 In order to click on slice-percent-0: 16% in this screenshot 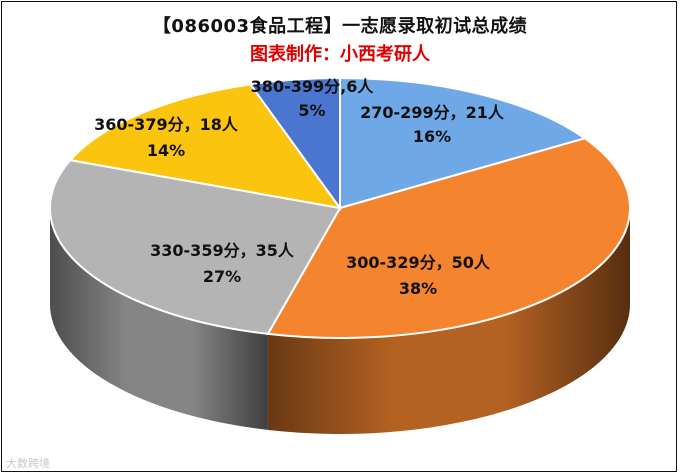, I will do `click(432, 136)`.